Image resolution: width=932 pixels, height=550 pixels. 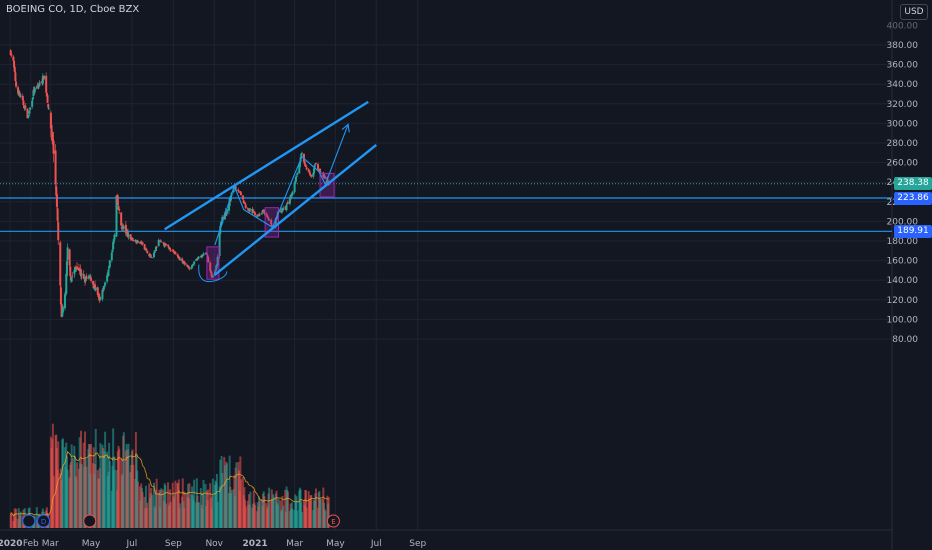 I want to click on time-axis: 2020 Feb Mar May Jul Sep Nov 2021 Mar May Jul Sep, so click(x=213, y=544).